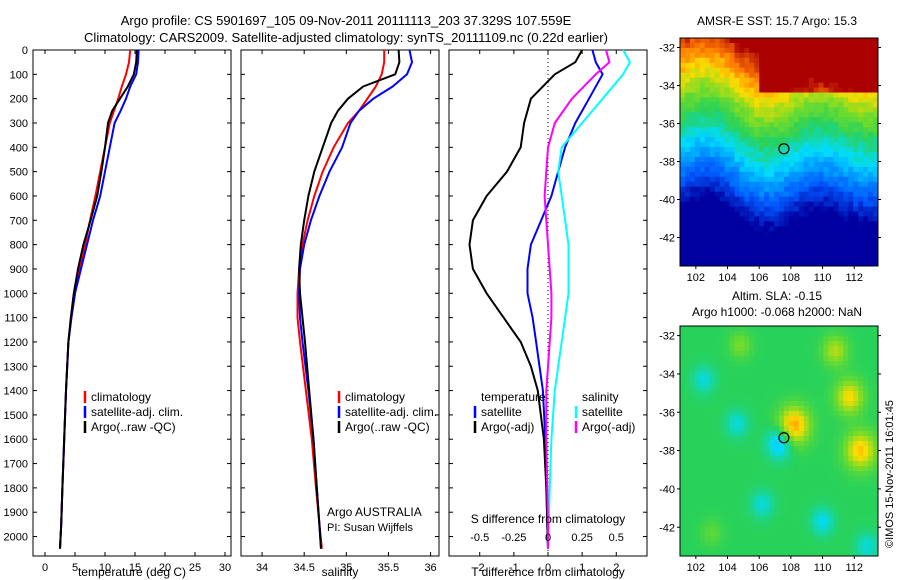  Describe the element at coordinates (548, 568) in the screenshot. I see `x-tick-label: 0` at that location.